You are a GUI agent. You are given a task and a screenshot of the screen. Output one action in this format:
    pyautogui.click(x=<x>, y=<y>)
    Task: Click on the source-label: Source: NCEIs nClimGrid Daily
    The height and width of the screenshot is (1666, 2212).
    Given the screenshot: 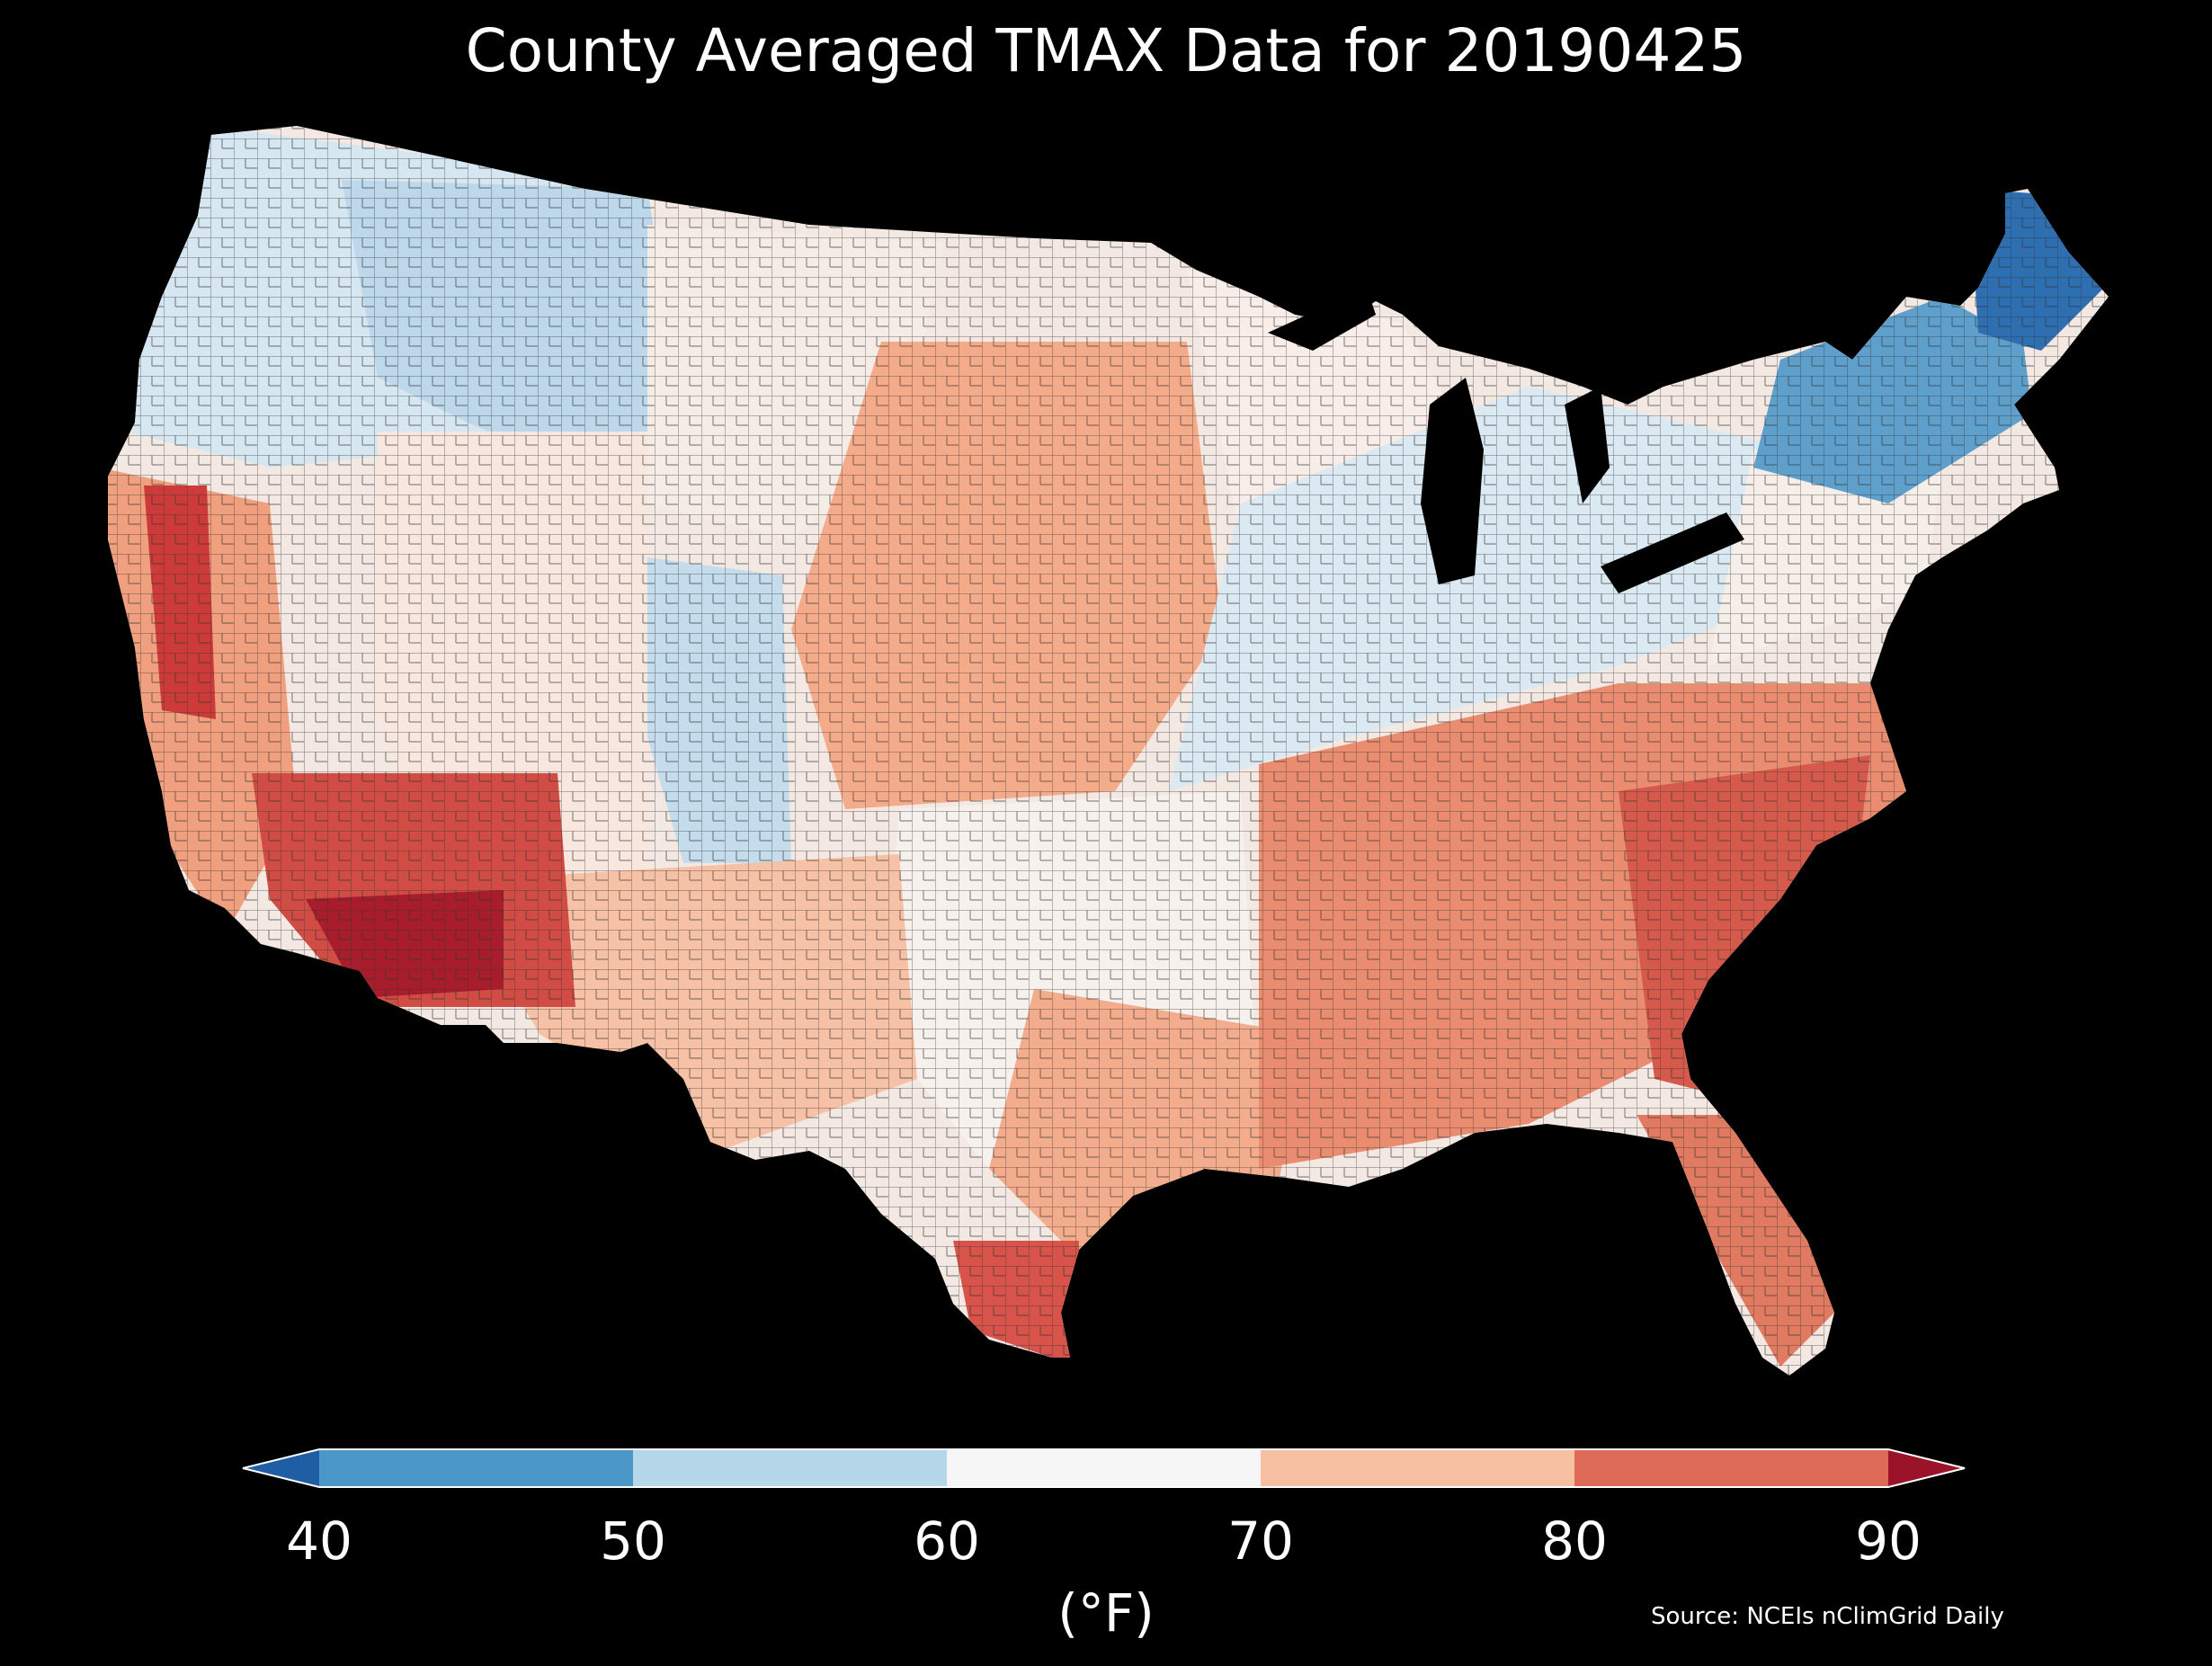 What is the action you would take?
    pyautogui.click(x=1827, y=1617)
    